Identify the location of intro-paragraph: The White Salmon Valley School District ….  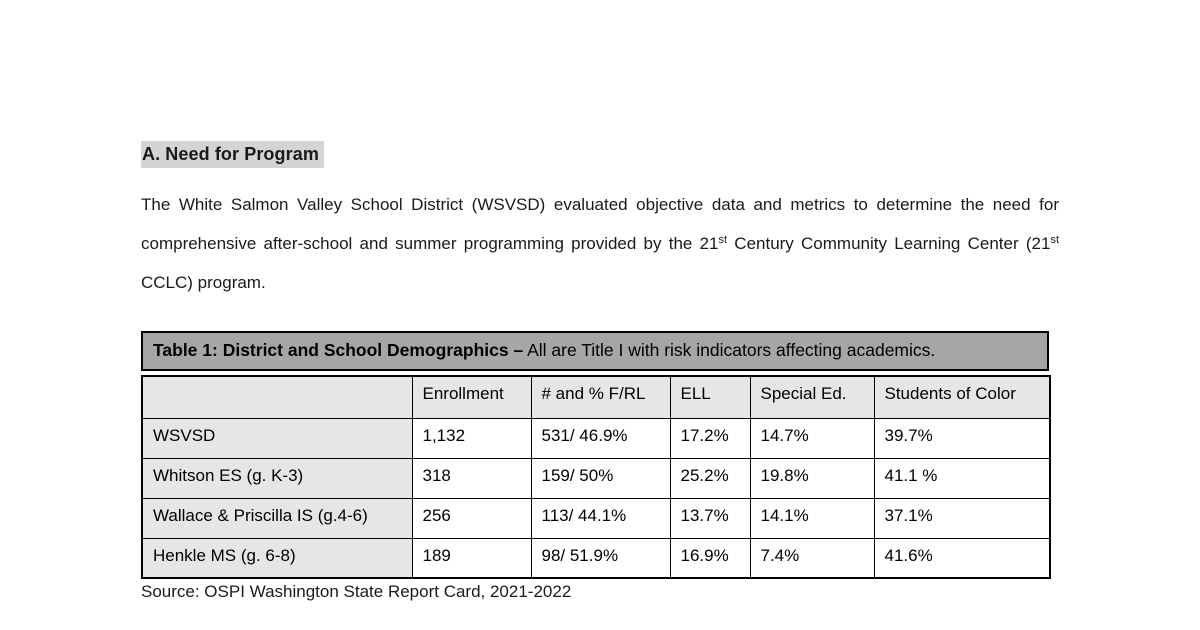
(600, 243).